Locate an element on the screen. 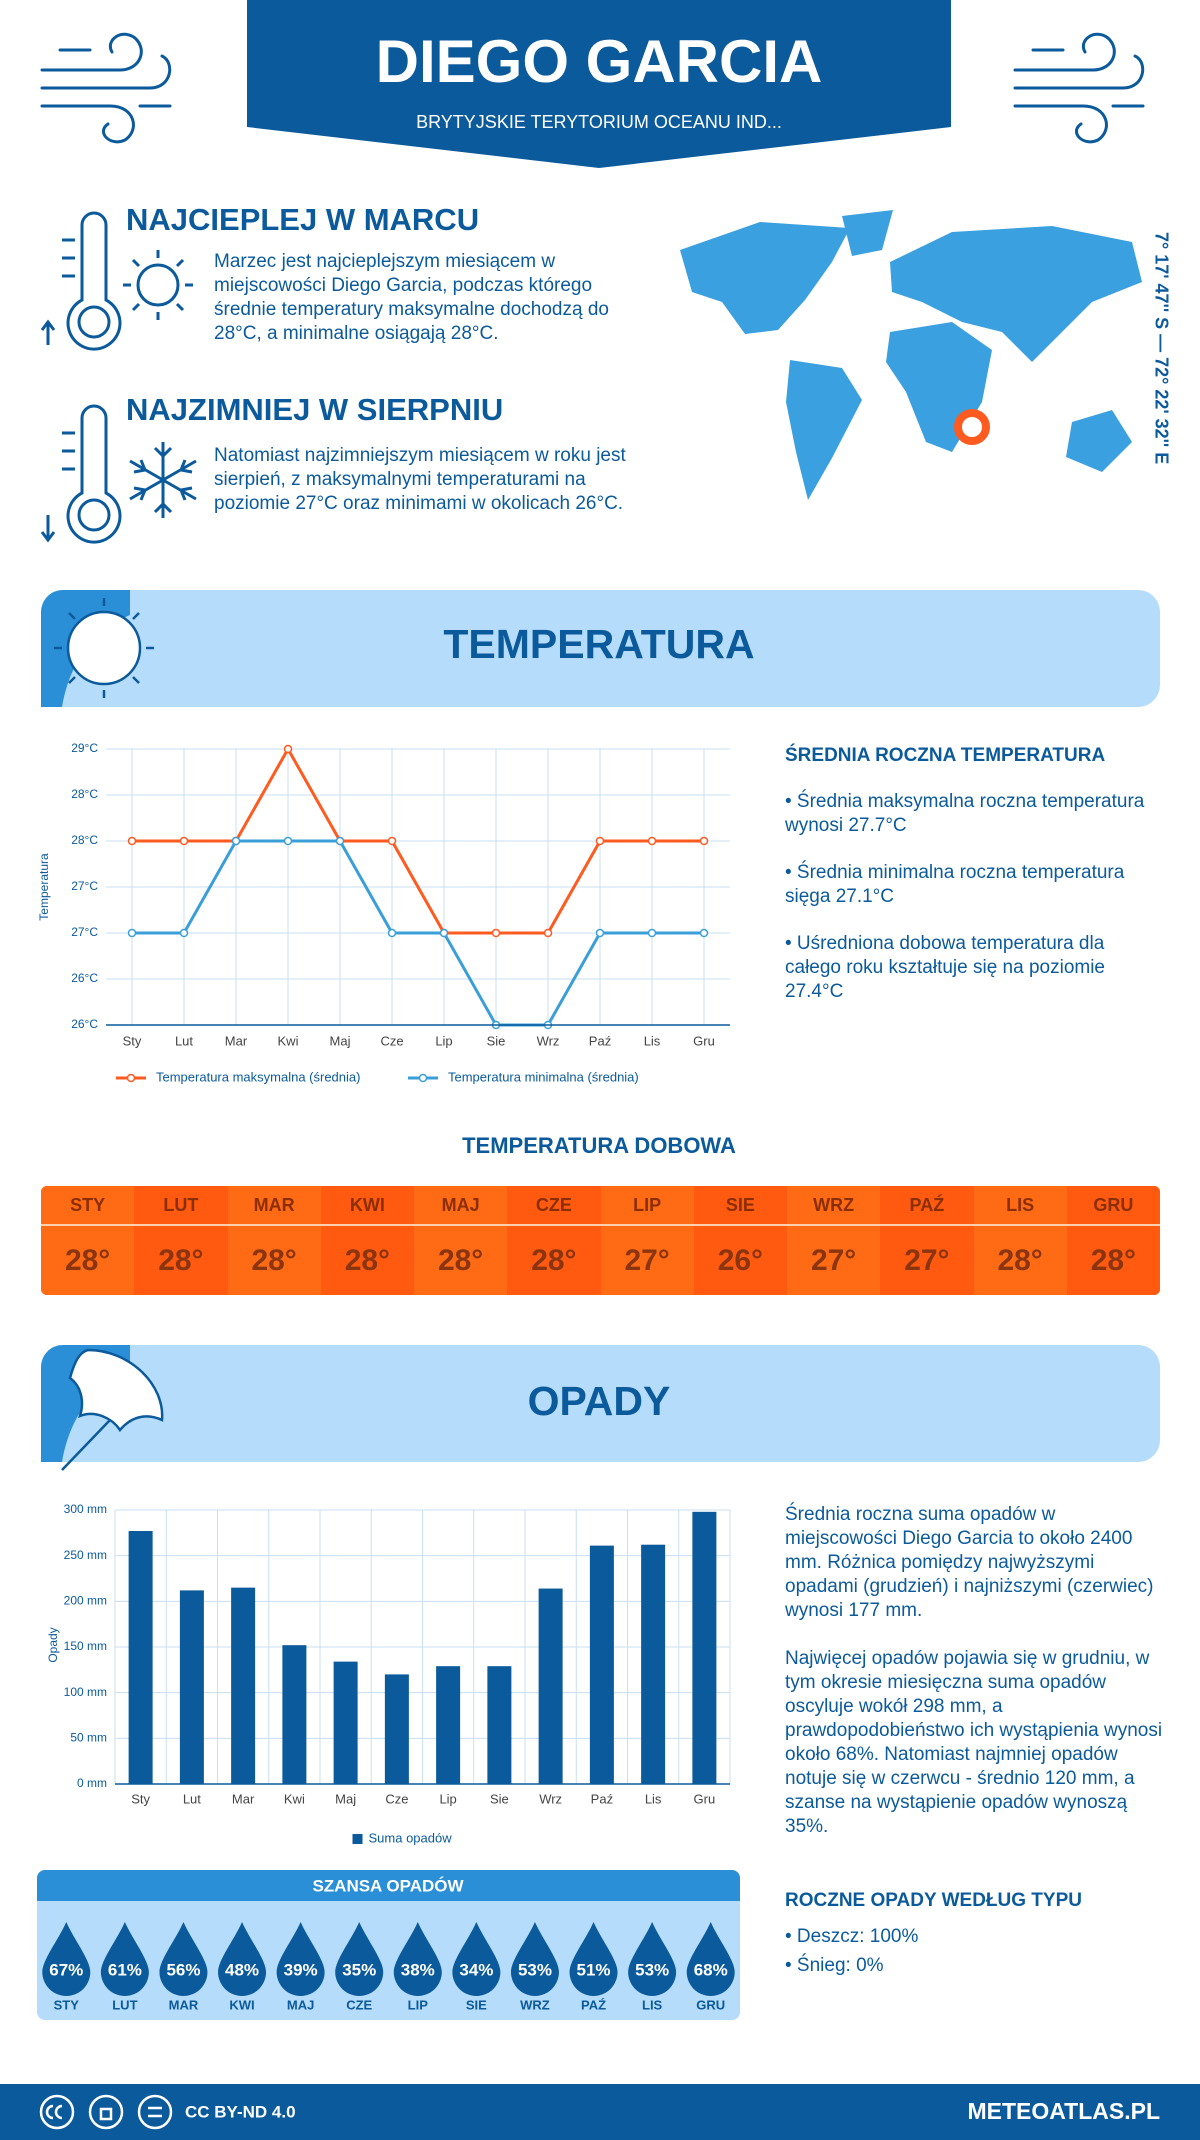 This screenshot has height=2140, width=1200. daily-month: GRU is located at coordinates (1113, 1205).